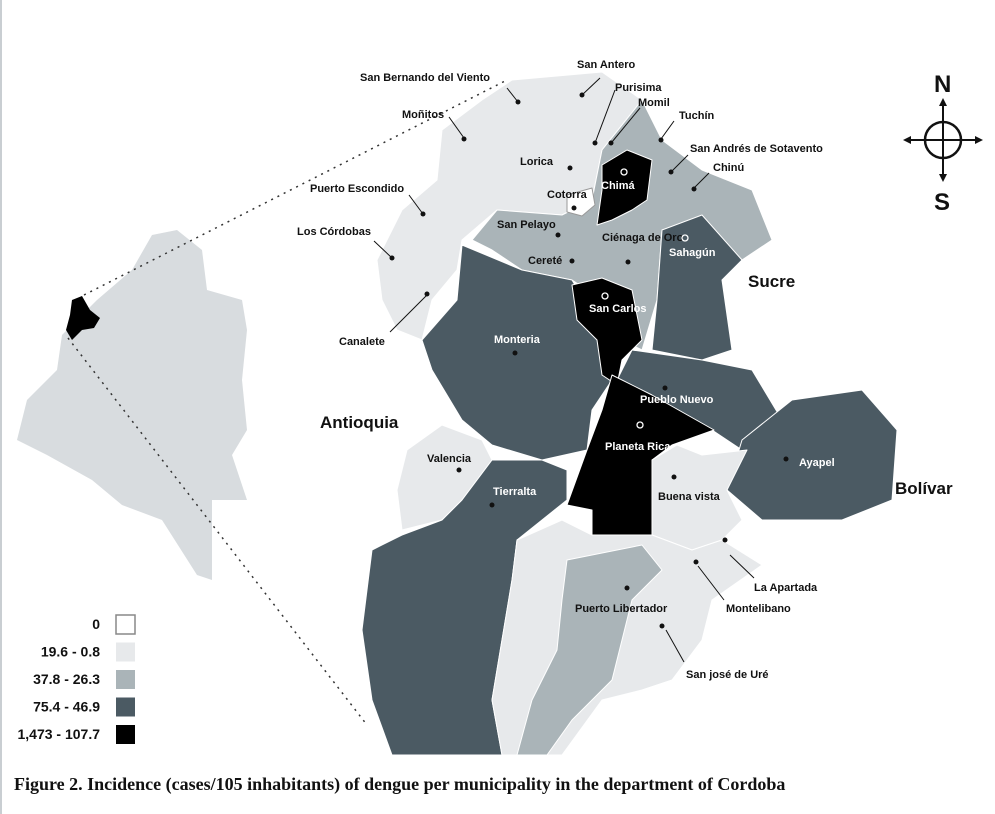 This screenshot has width=995, height=814. I want to click on label-monteria: Monteria, so click(517, 340).